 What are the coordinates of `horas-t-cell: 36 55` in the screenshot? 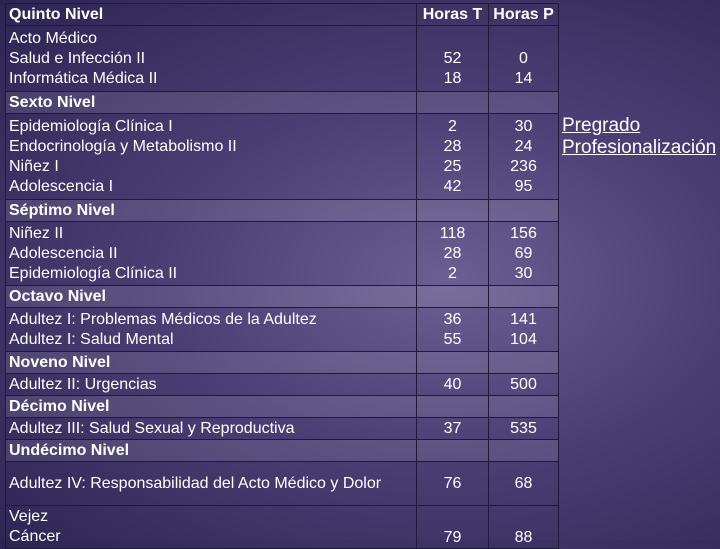 It's located at (452, 329).